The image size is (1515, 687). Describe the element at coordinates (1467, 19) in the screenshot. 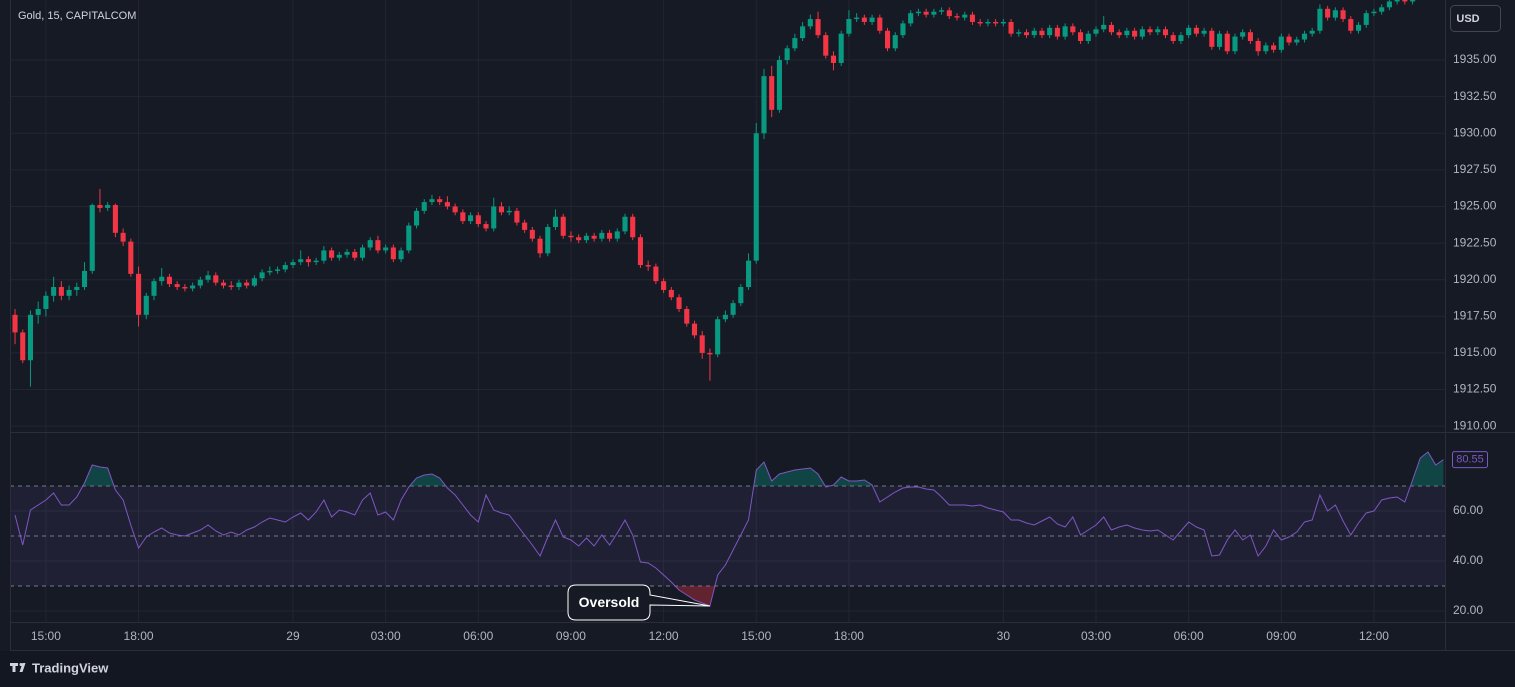

I see `currency-label: USD` at that location.